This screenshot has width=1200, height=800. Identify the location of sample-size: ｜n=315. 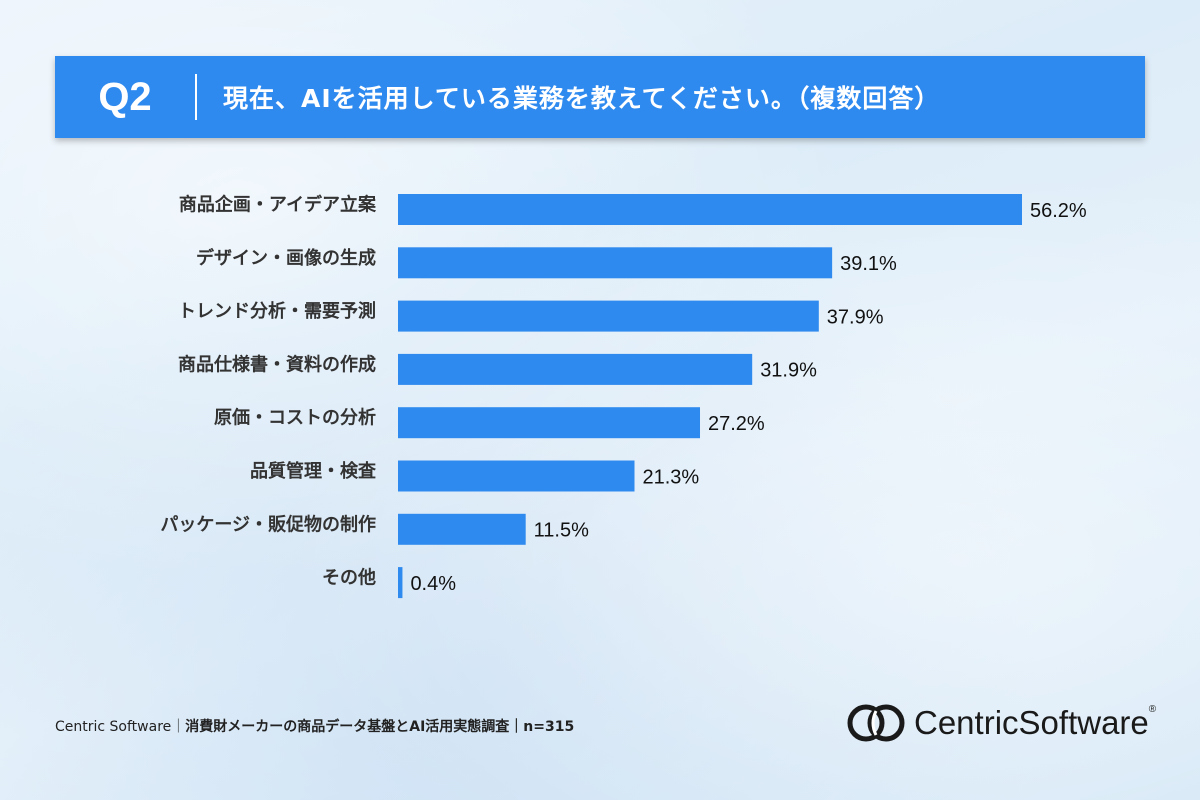
(542, 727).